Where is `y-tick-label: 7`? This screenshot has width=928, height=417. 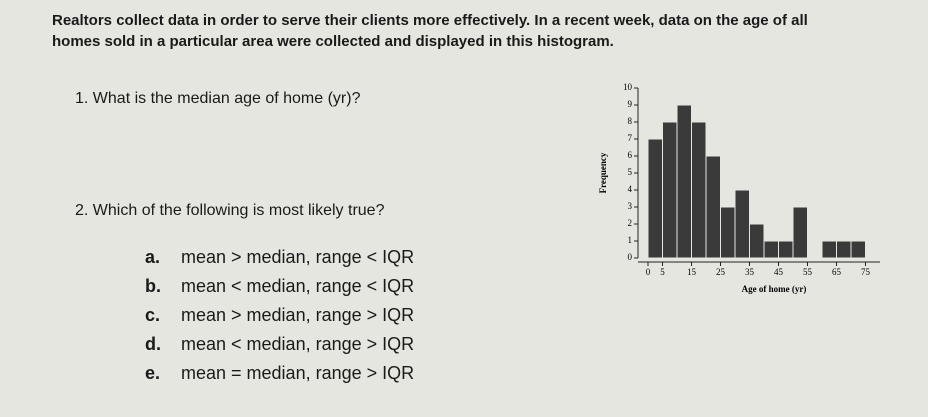 y-tick-label: 7 is located at coordinates (630, 138).